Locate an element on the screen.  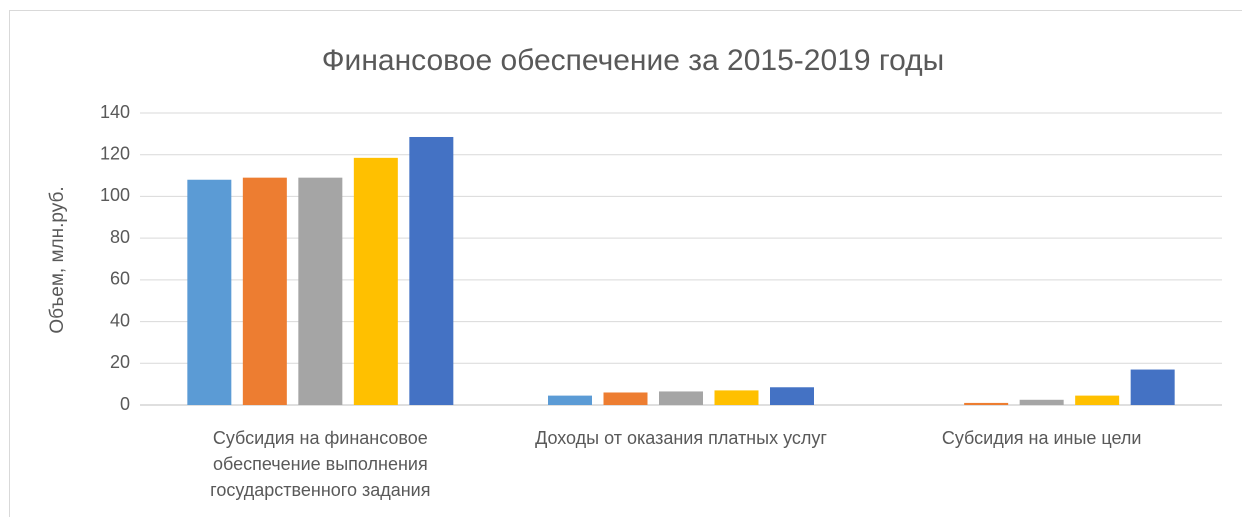
y-tick-label: 60 is located at coordinates (120, 279).